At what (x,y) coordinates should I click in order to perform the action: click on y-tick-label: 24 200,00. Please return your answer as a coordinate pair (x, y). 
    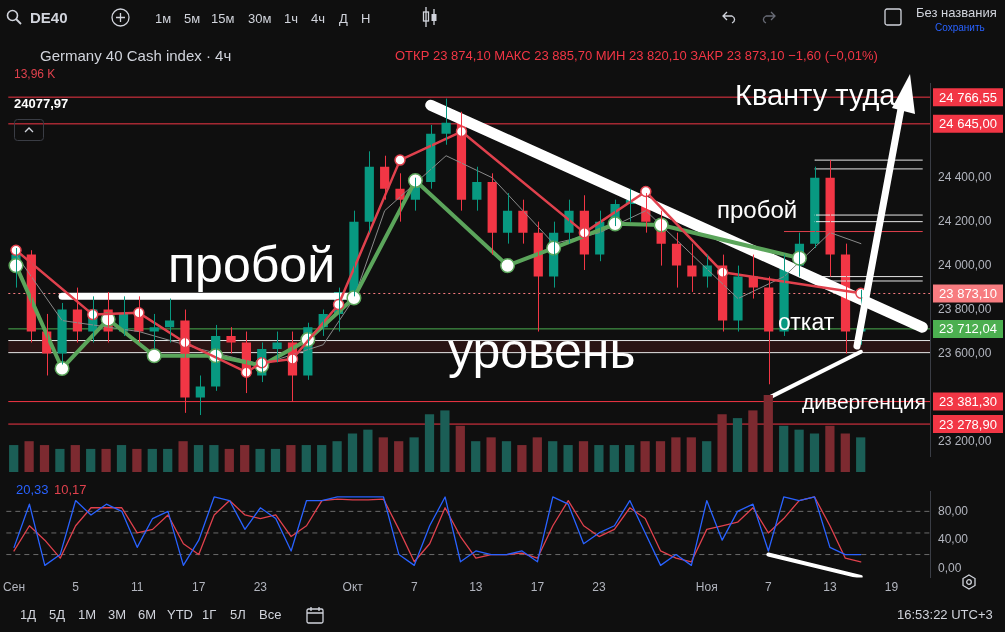
    Looking at the image, I should click on (965, 220).